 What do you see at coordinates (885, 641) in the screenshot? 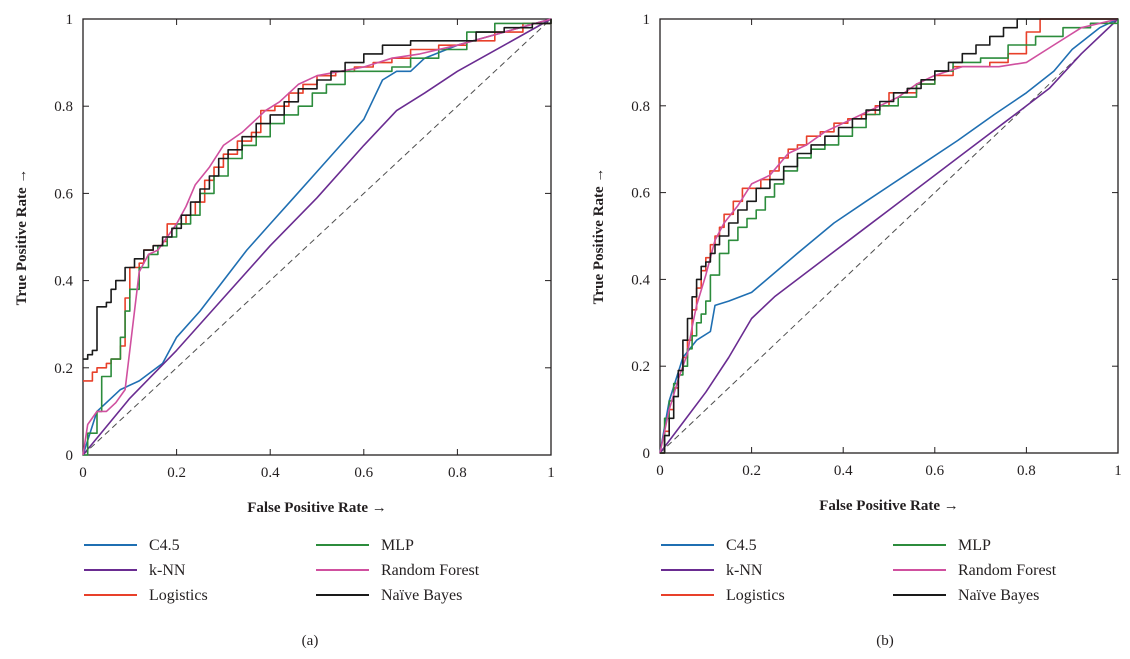
I see `panel-label: (b)` at bounding box center [885, 641].